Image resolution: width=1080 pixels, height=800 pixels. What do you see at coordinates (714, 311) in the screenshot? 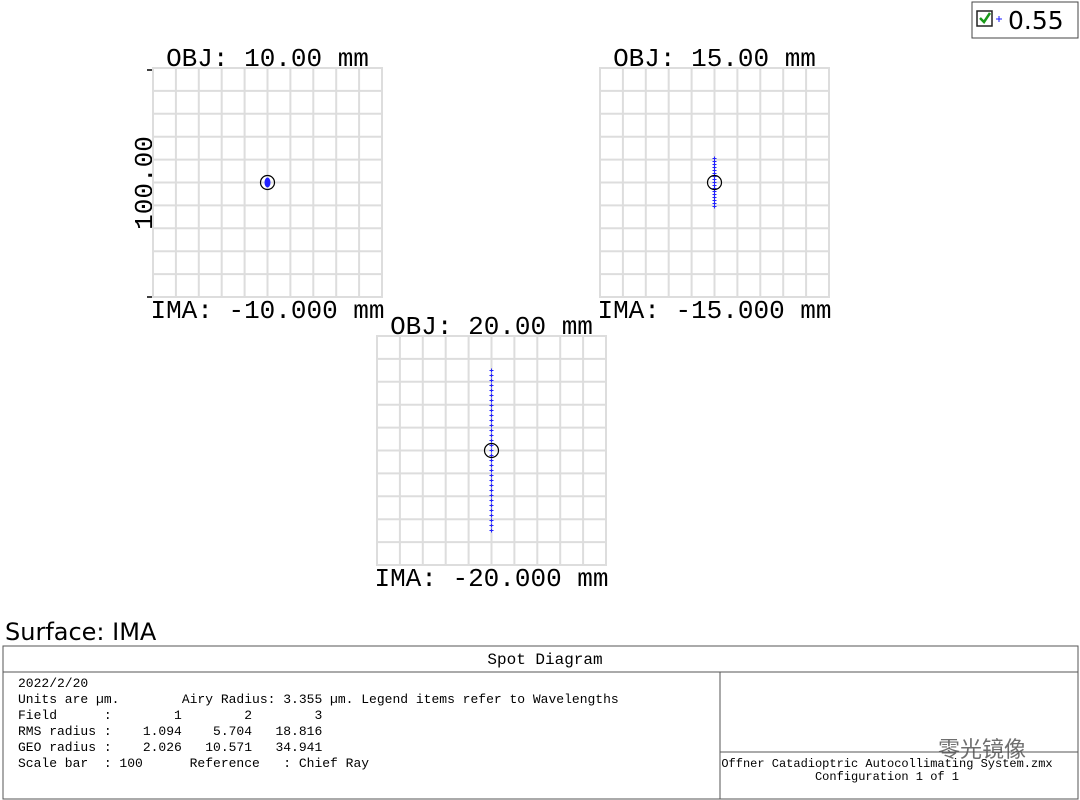
I see `ima-label: IMA: -15.000 mm` at bounding box center [714, 311].